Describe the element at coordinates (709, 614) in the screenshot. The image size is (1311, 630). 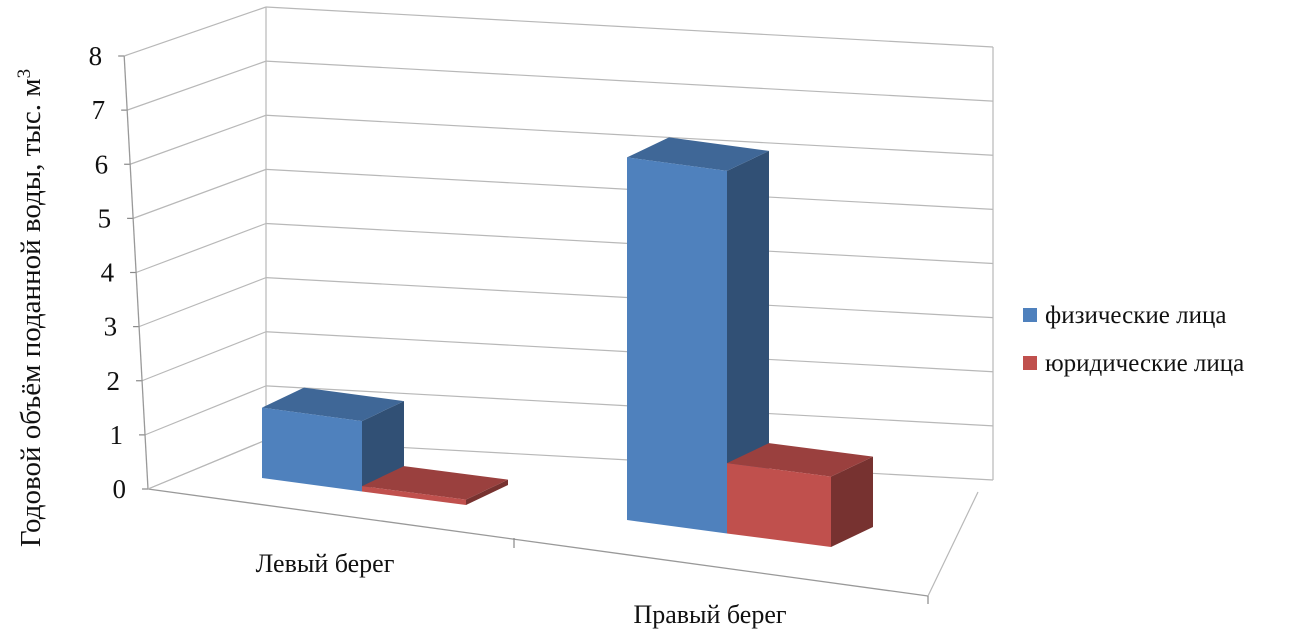
I see `x-tick-label: Правый берег` at that location.